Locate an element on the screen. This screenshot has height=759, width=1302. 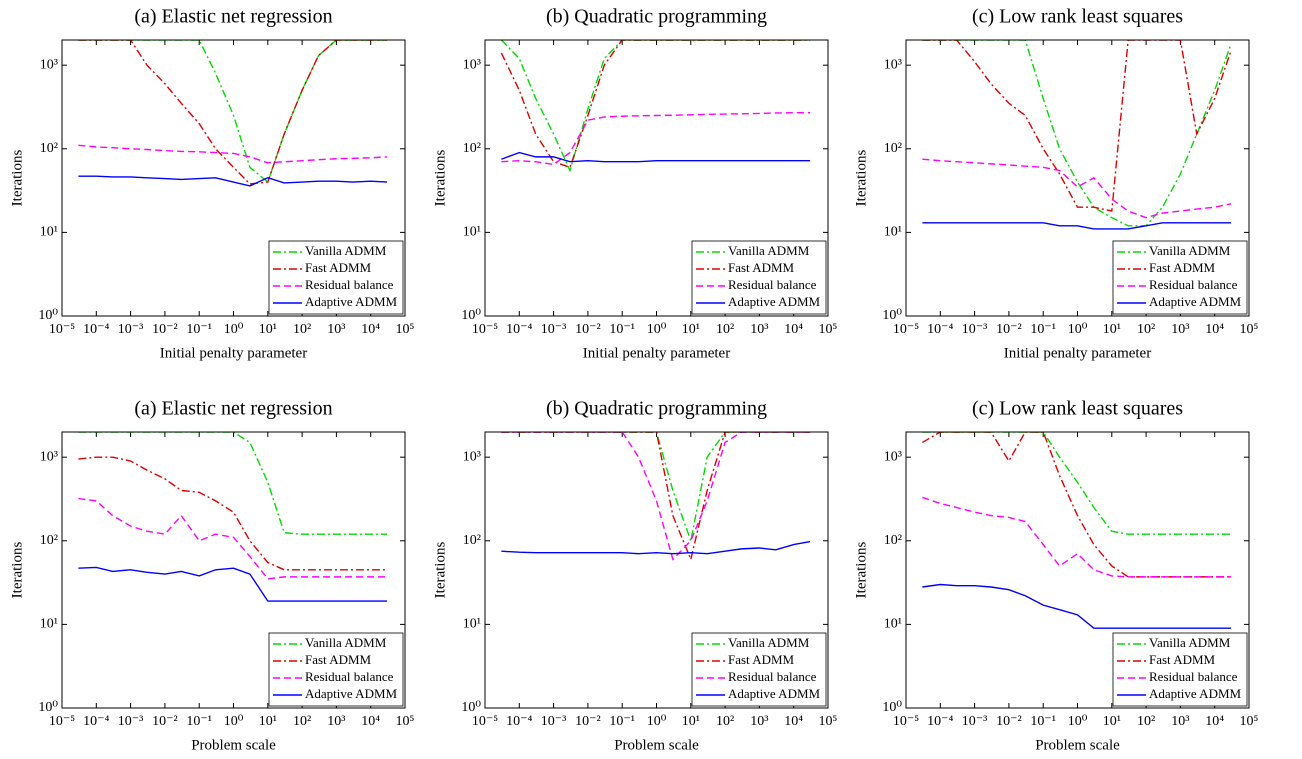
x-tick-label: 10⁵ is located at coordinates (405, 329).